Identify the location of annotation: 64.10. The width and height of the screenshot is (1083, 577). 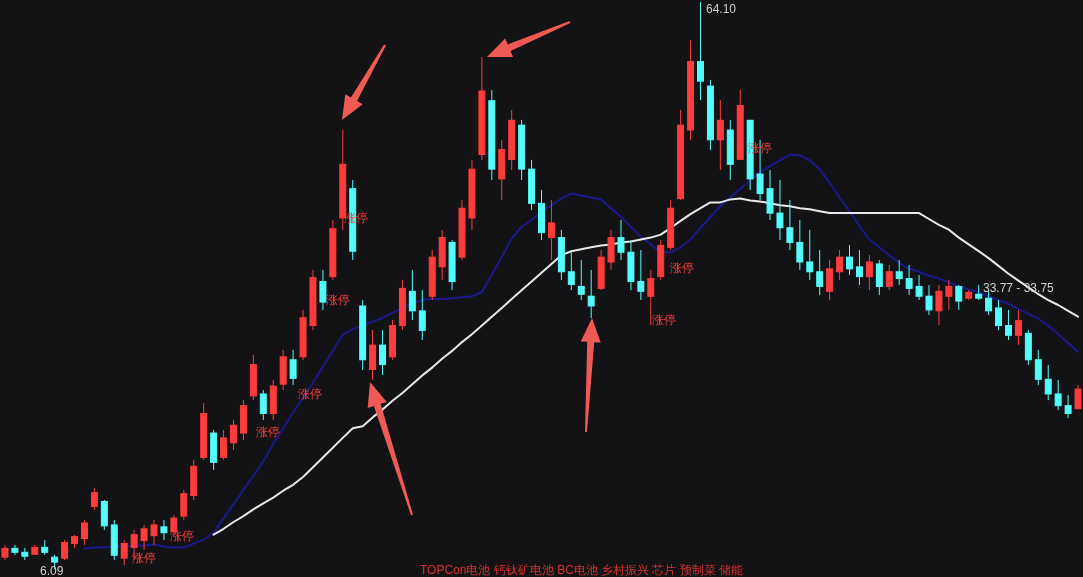
(721, 9).